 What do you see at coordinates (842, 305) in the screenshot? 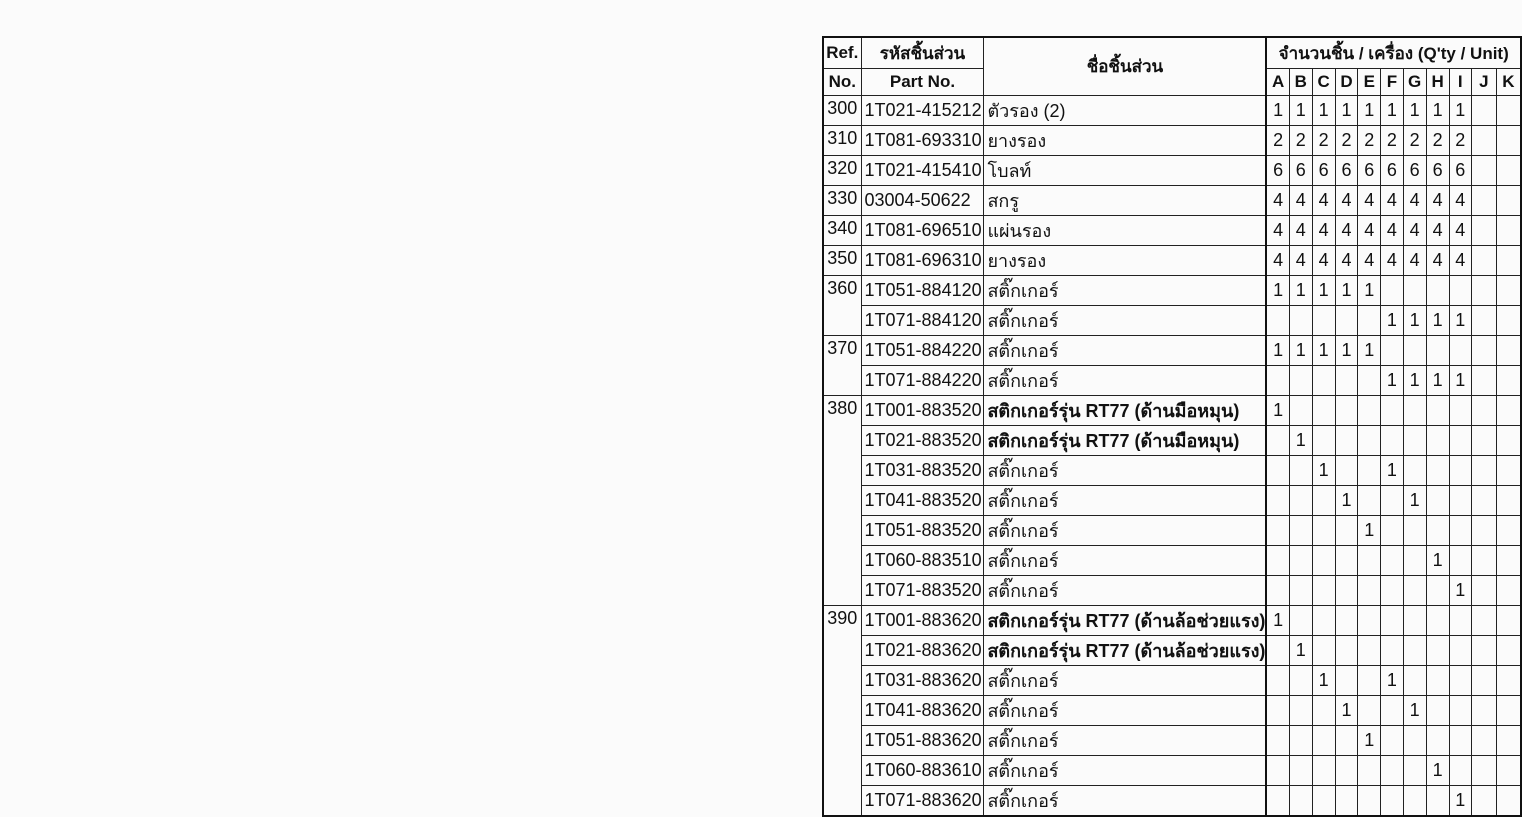
I see `ref-no: 360` at bounding box center [842, 305].